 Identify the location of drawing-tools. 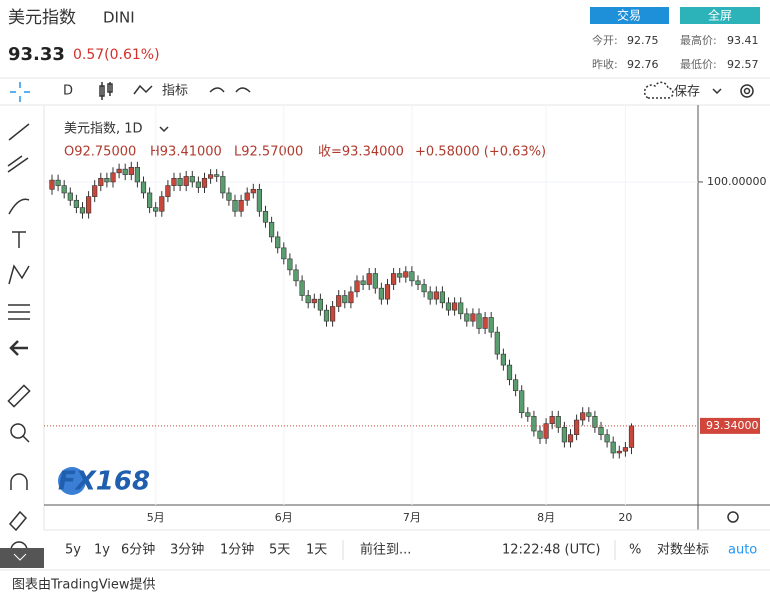
(19, 337).